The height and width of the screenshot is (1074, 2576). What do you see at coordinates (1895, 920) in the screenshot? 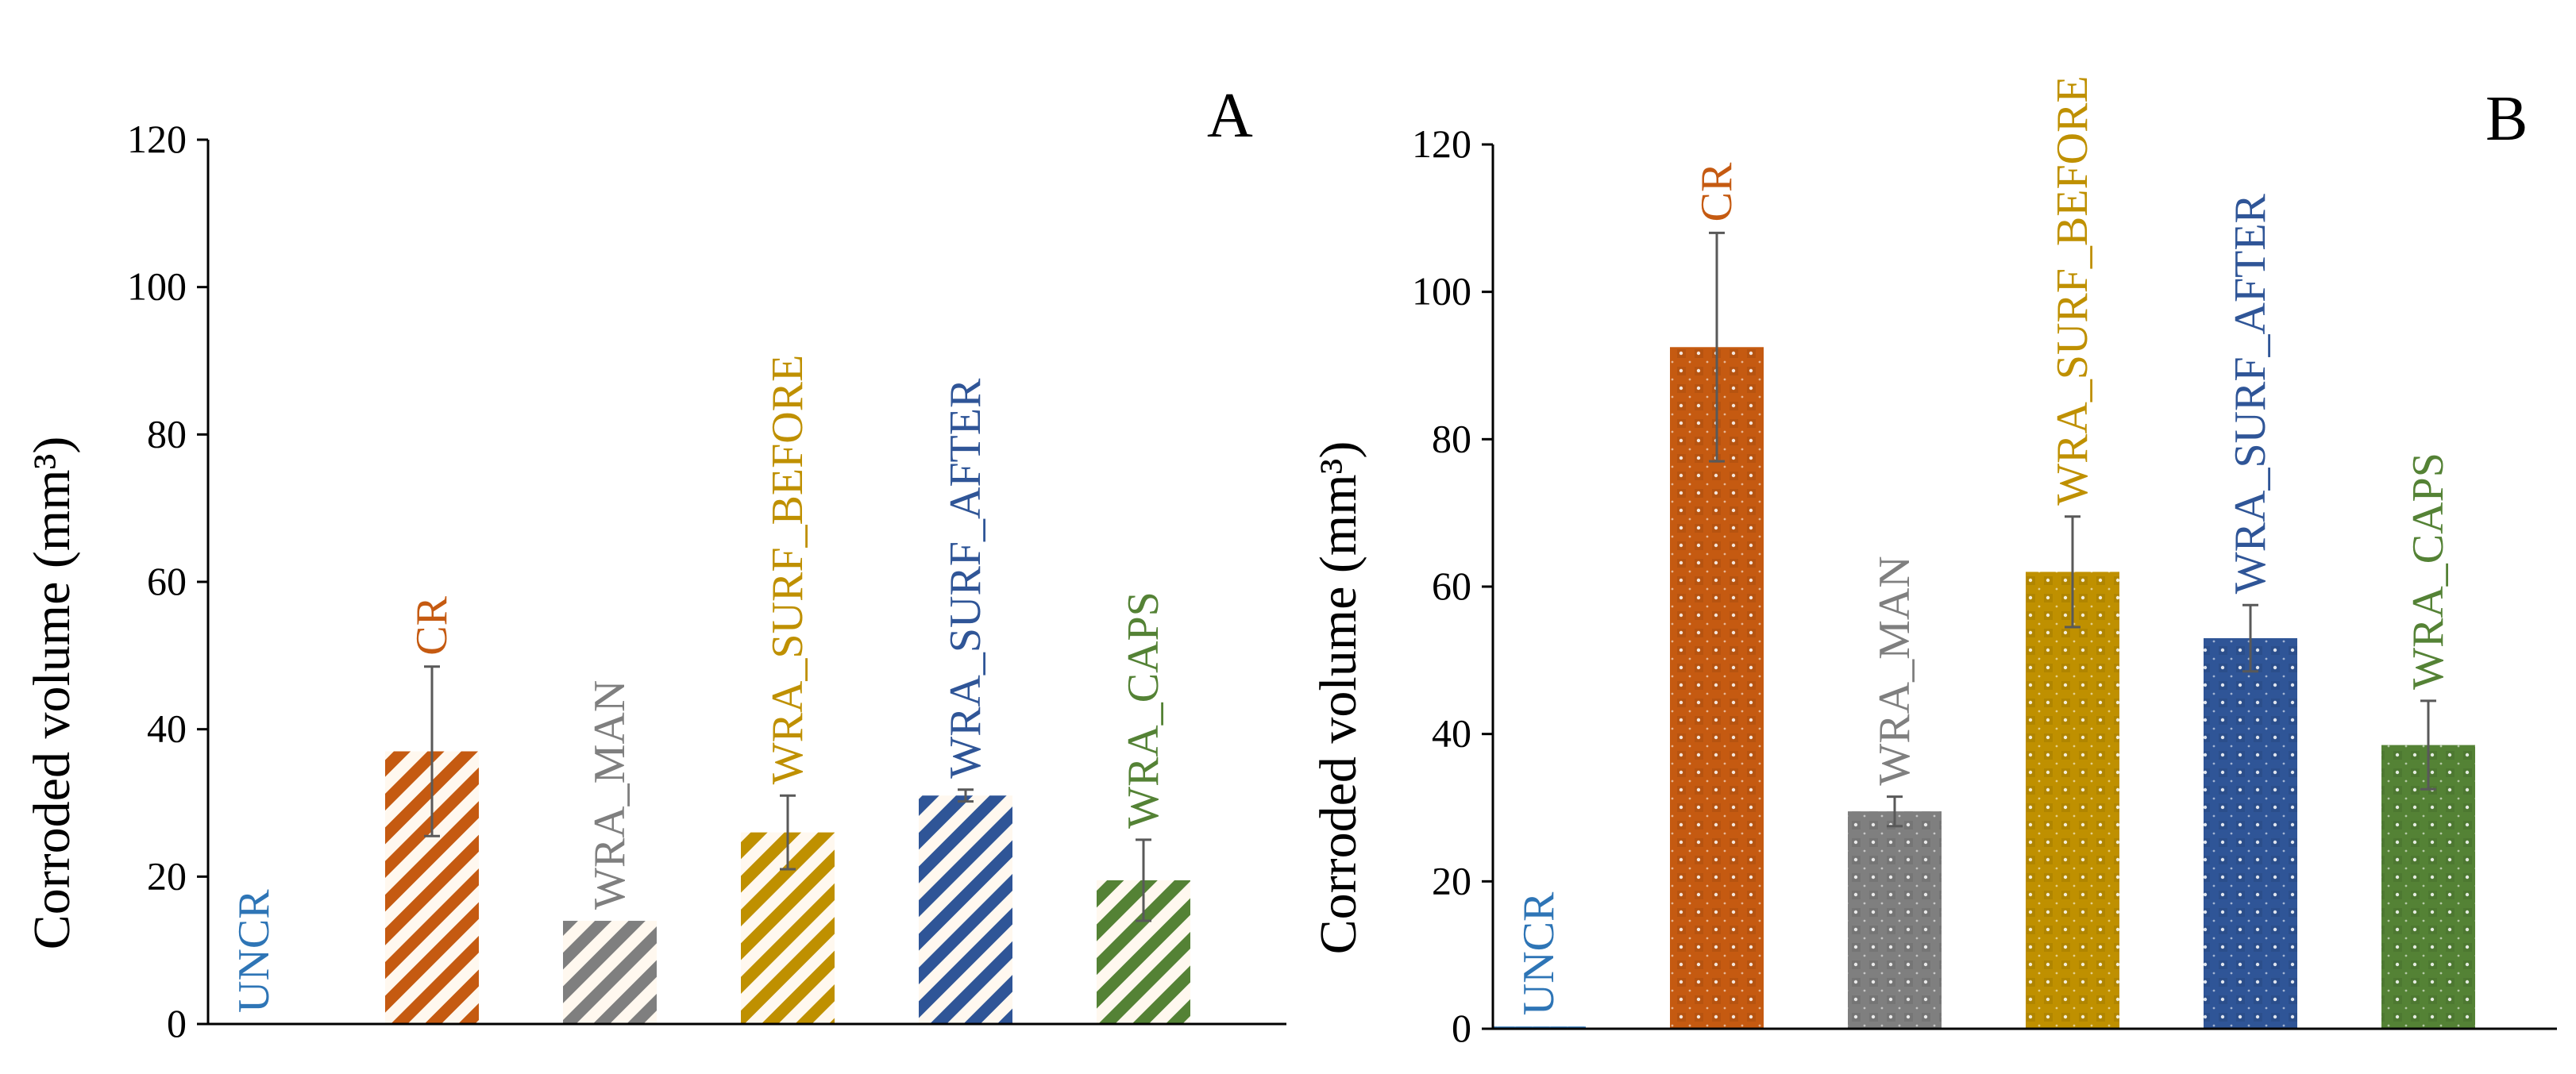
I see `panel-b-bar-wra-man` at bounding box center [1895, 920].